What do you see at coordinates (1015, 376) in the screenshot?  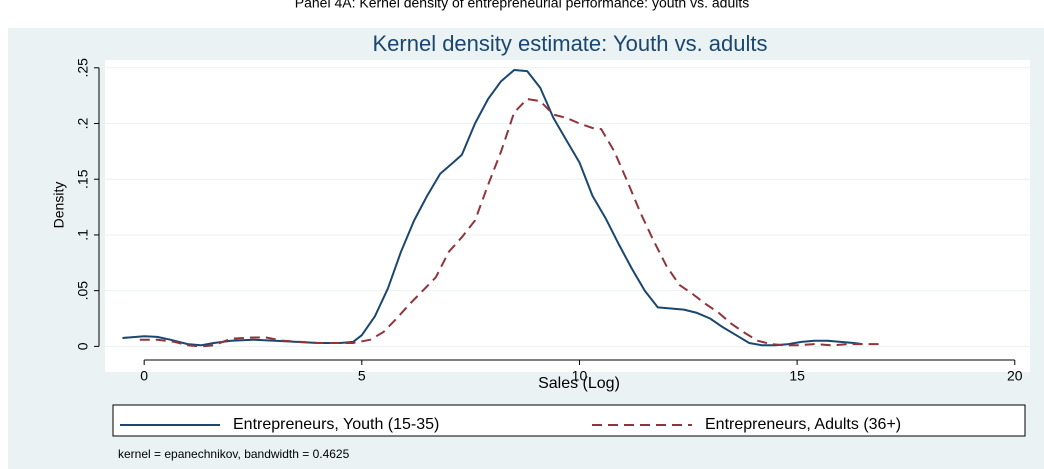 I see `x-tick-label: 20` at bounding box center [1015, 376].